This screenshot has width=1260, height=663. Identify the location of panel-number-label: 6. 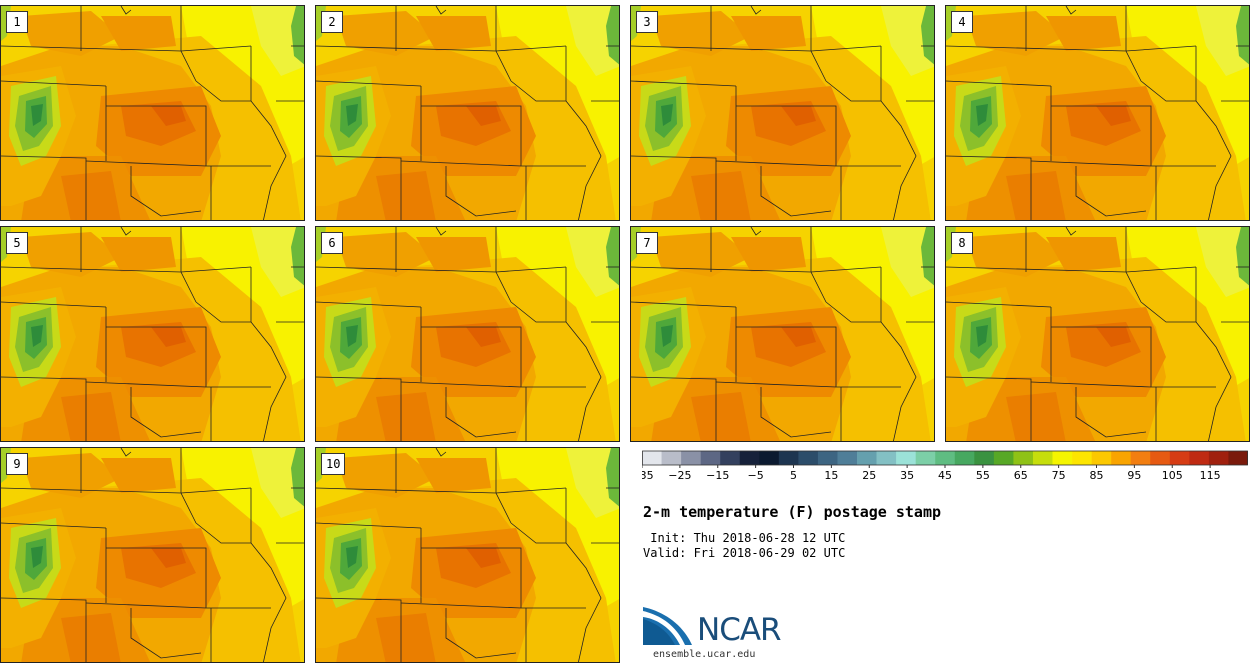
(332, 243).